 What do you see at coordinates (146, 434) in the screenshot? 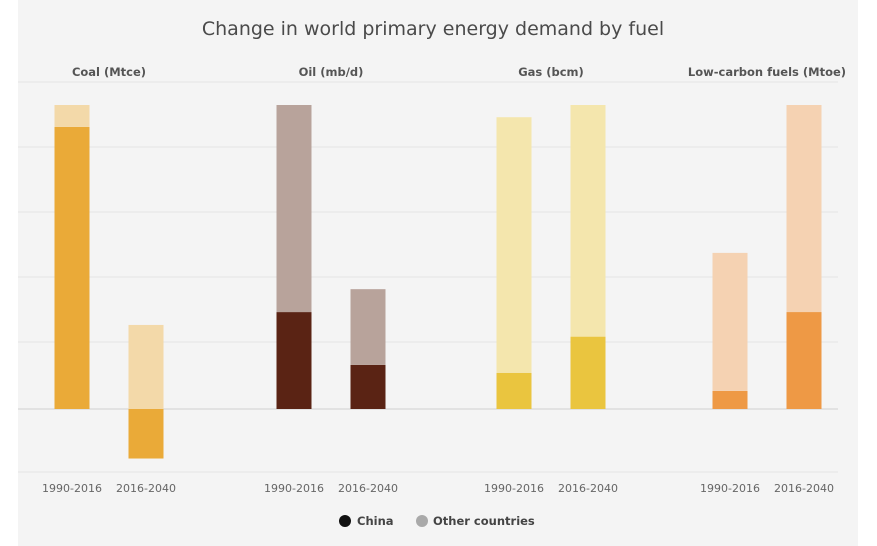
I see `bar-coal-mtce-china-2016-2040` at bounding box center [146, 434].